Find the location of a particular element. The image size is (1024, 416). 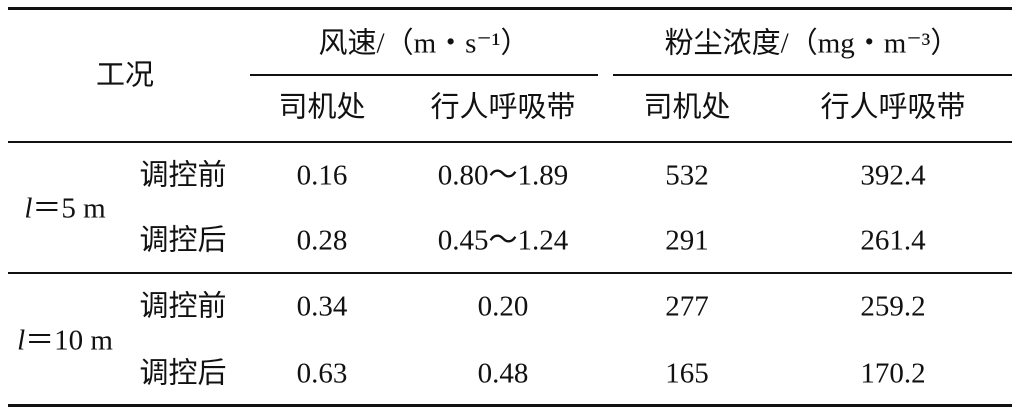

group-label: l＝5 m is located at coordinates (64, 208).